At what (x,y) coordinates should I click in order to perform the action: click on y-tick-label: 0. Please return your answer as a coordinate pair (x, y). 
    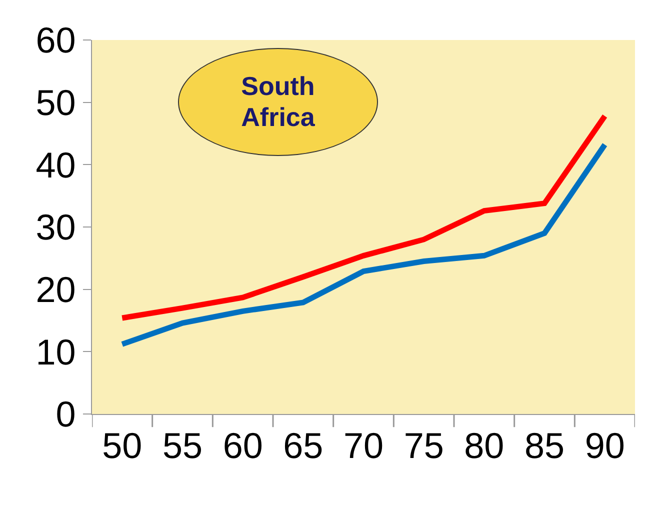
    Looking at the image, I should click on (66, 414).